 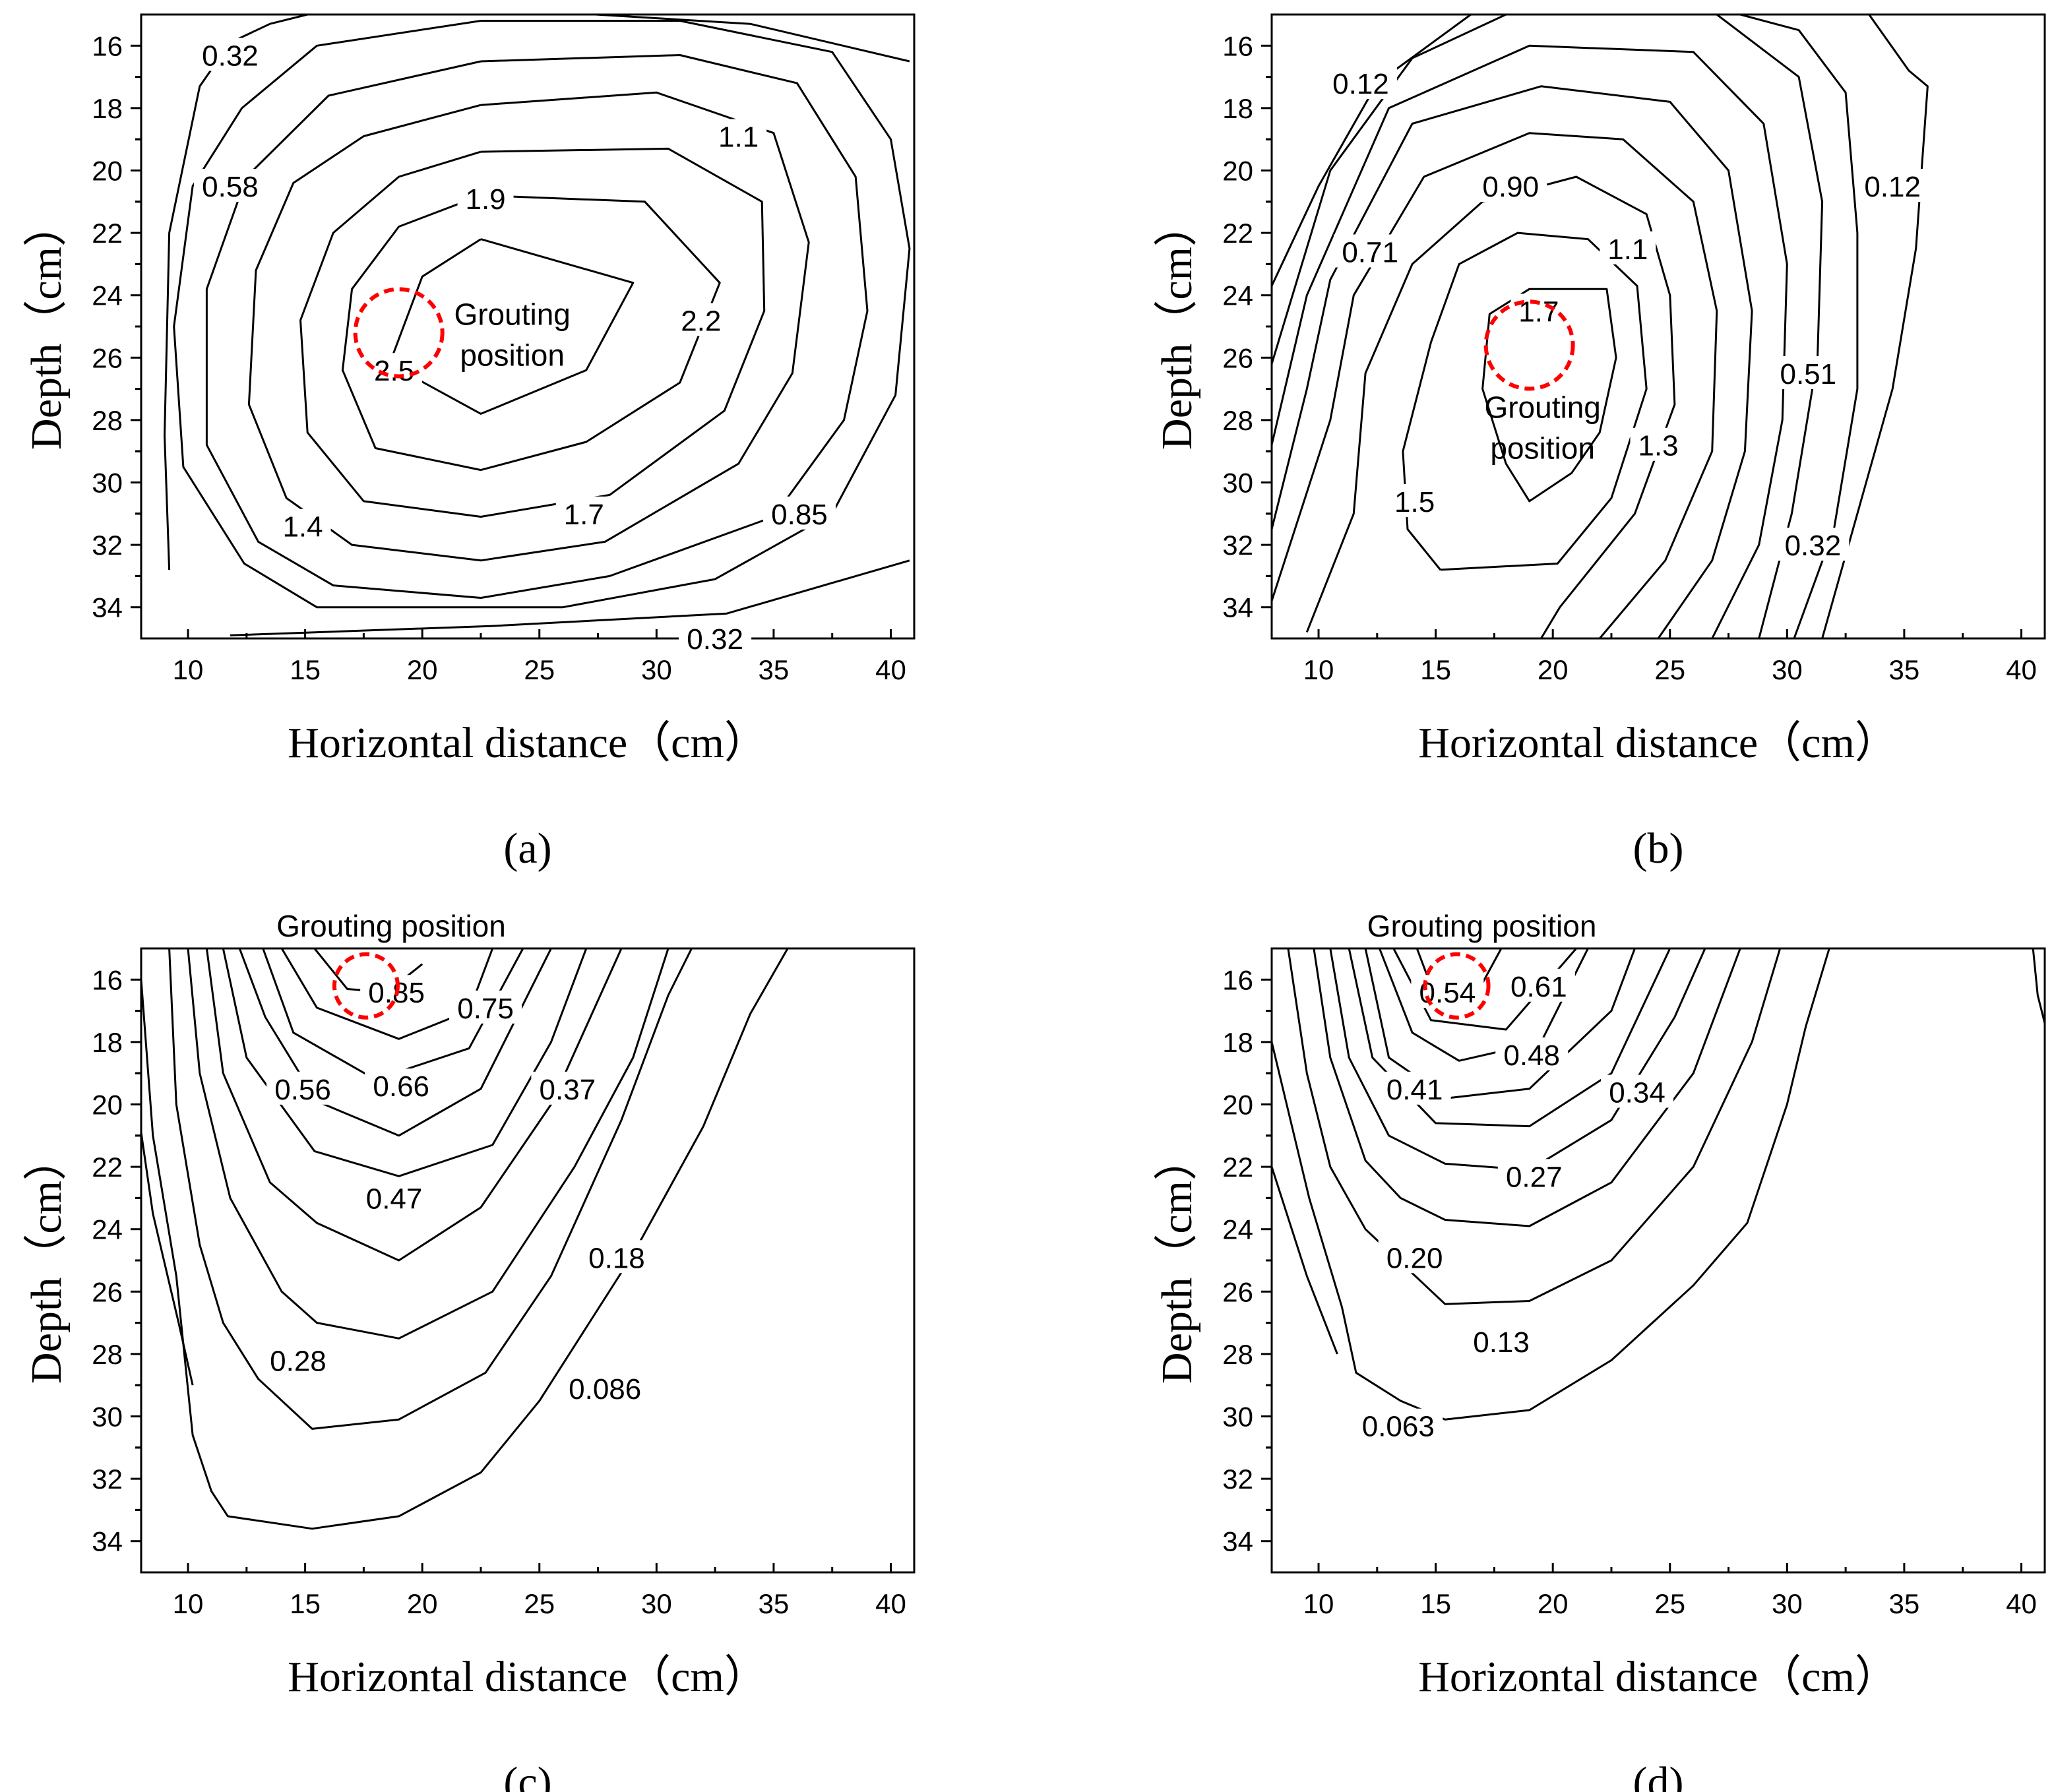 What do you see at coordinates (1510, 187) in the screenshot?
I see `contour-label: 0.90` at bounding box center [1510, 187].